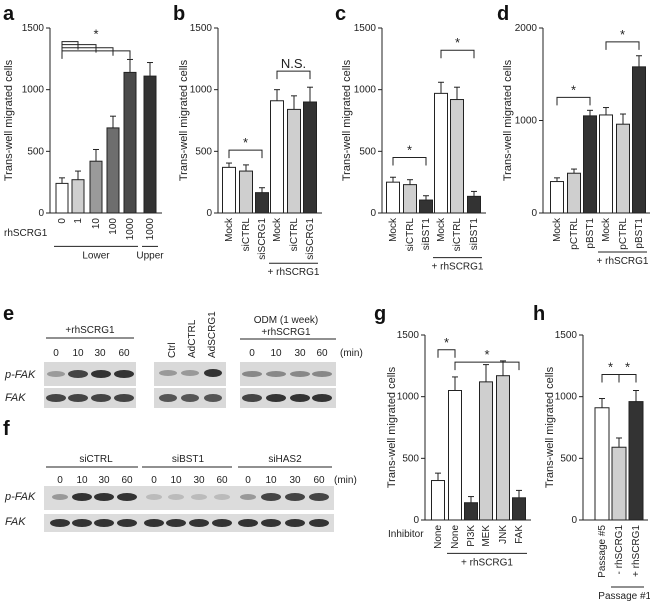  What do you see at coordinates (345, 480) in the screenshot?
I see `blot-f-unit: (min)` at bounding box center [345, 480].